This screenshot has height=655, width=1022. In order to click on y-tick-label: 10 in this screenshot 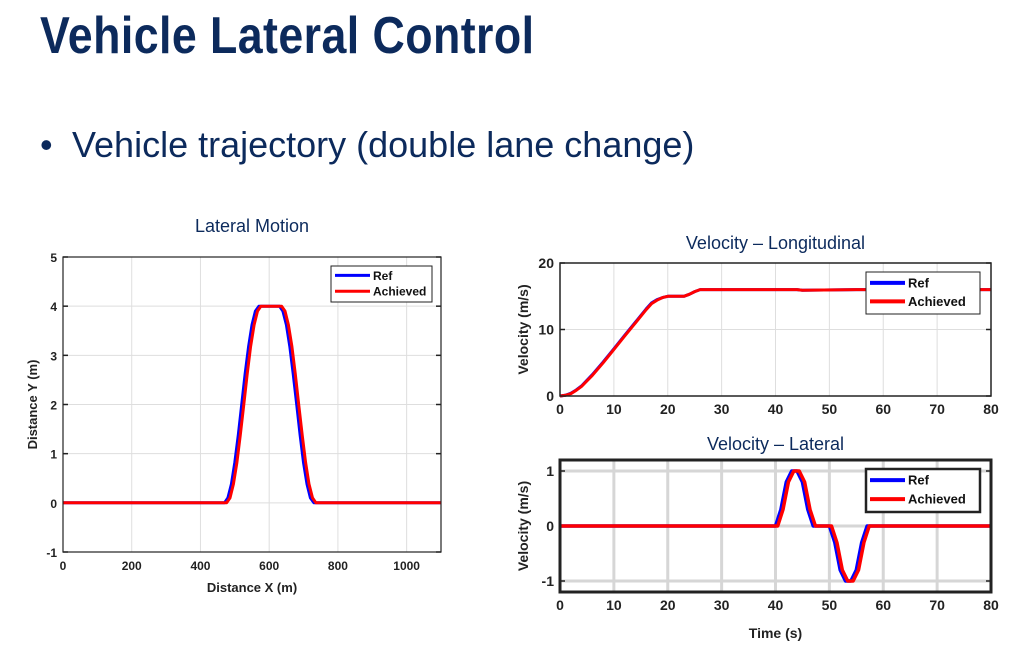, I will do `click(546, 330)`.